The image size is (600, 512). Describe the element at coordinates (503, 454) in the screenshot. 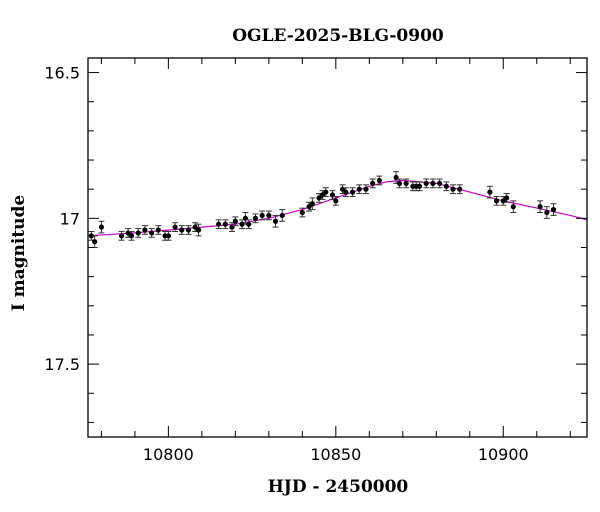

I see `x-tick-label: 10900` at that location.